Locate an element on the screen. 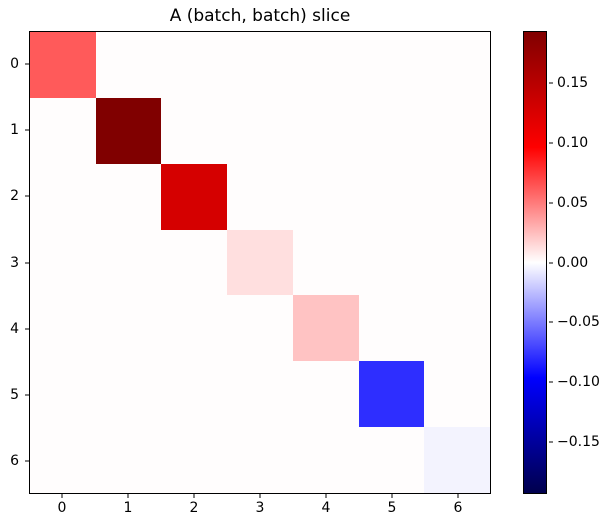 The height and width of the screenshot is (528, 606). colorbar-tick-label: 0.00 is located at coordinates (573, 262).